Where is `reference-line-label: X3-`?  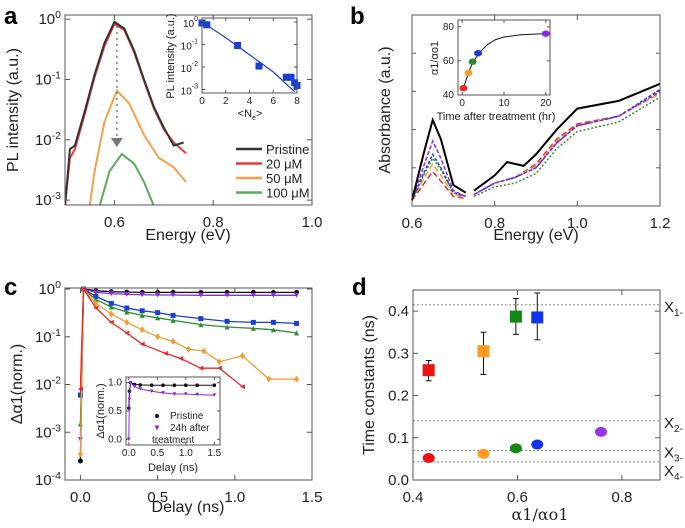 reference-line-label: X3- is located at coordinates (673, 454).